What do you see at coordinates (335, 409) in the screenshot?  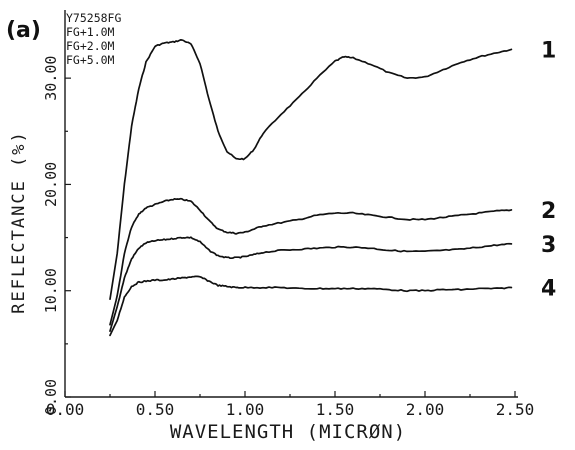 I see `x-tick-label: 1.50` at bounding box center [335, 409].